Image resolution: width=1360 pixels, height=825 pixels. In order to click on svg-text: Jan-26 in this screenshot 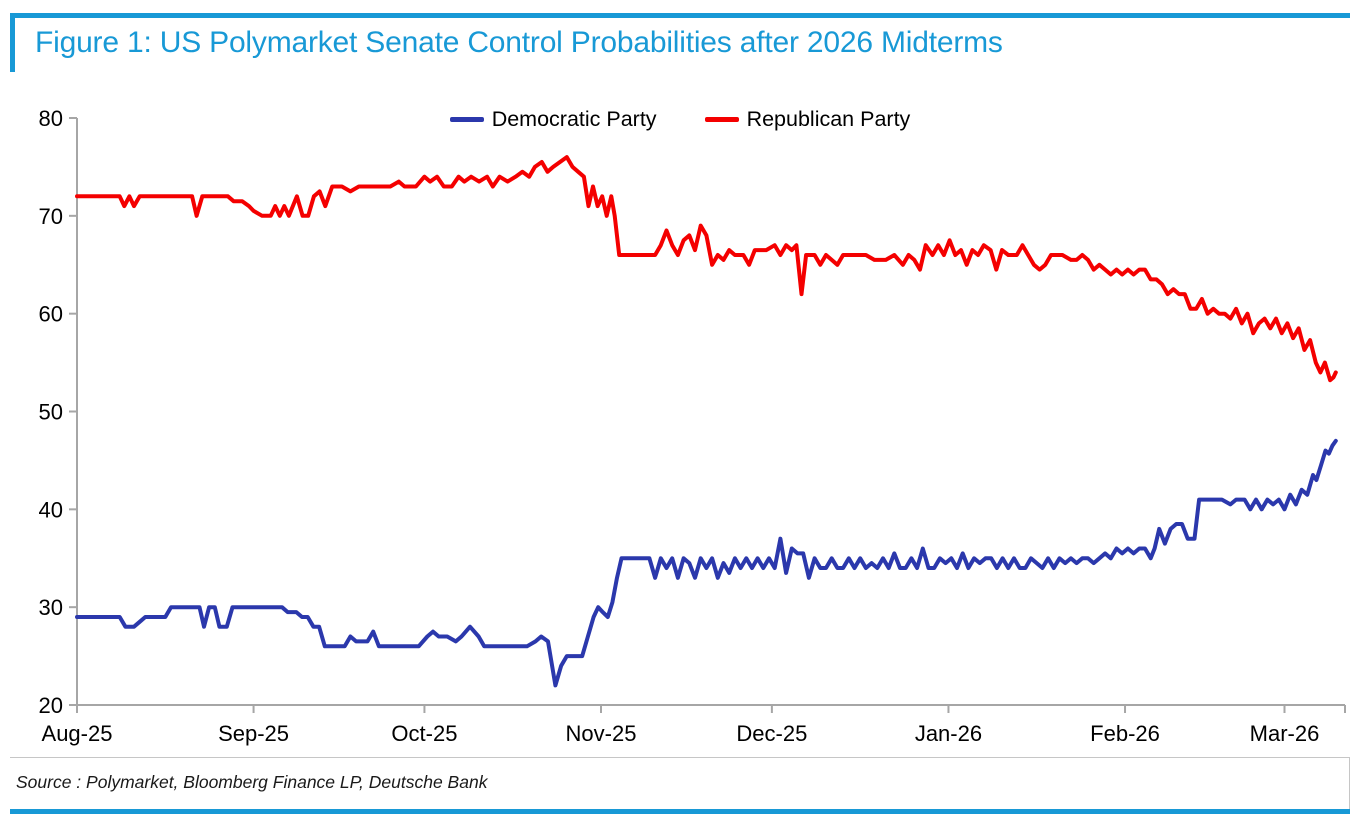, I will do `click(948, 733)`.